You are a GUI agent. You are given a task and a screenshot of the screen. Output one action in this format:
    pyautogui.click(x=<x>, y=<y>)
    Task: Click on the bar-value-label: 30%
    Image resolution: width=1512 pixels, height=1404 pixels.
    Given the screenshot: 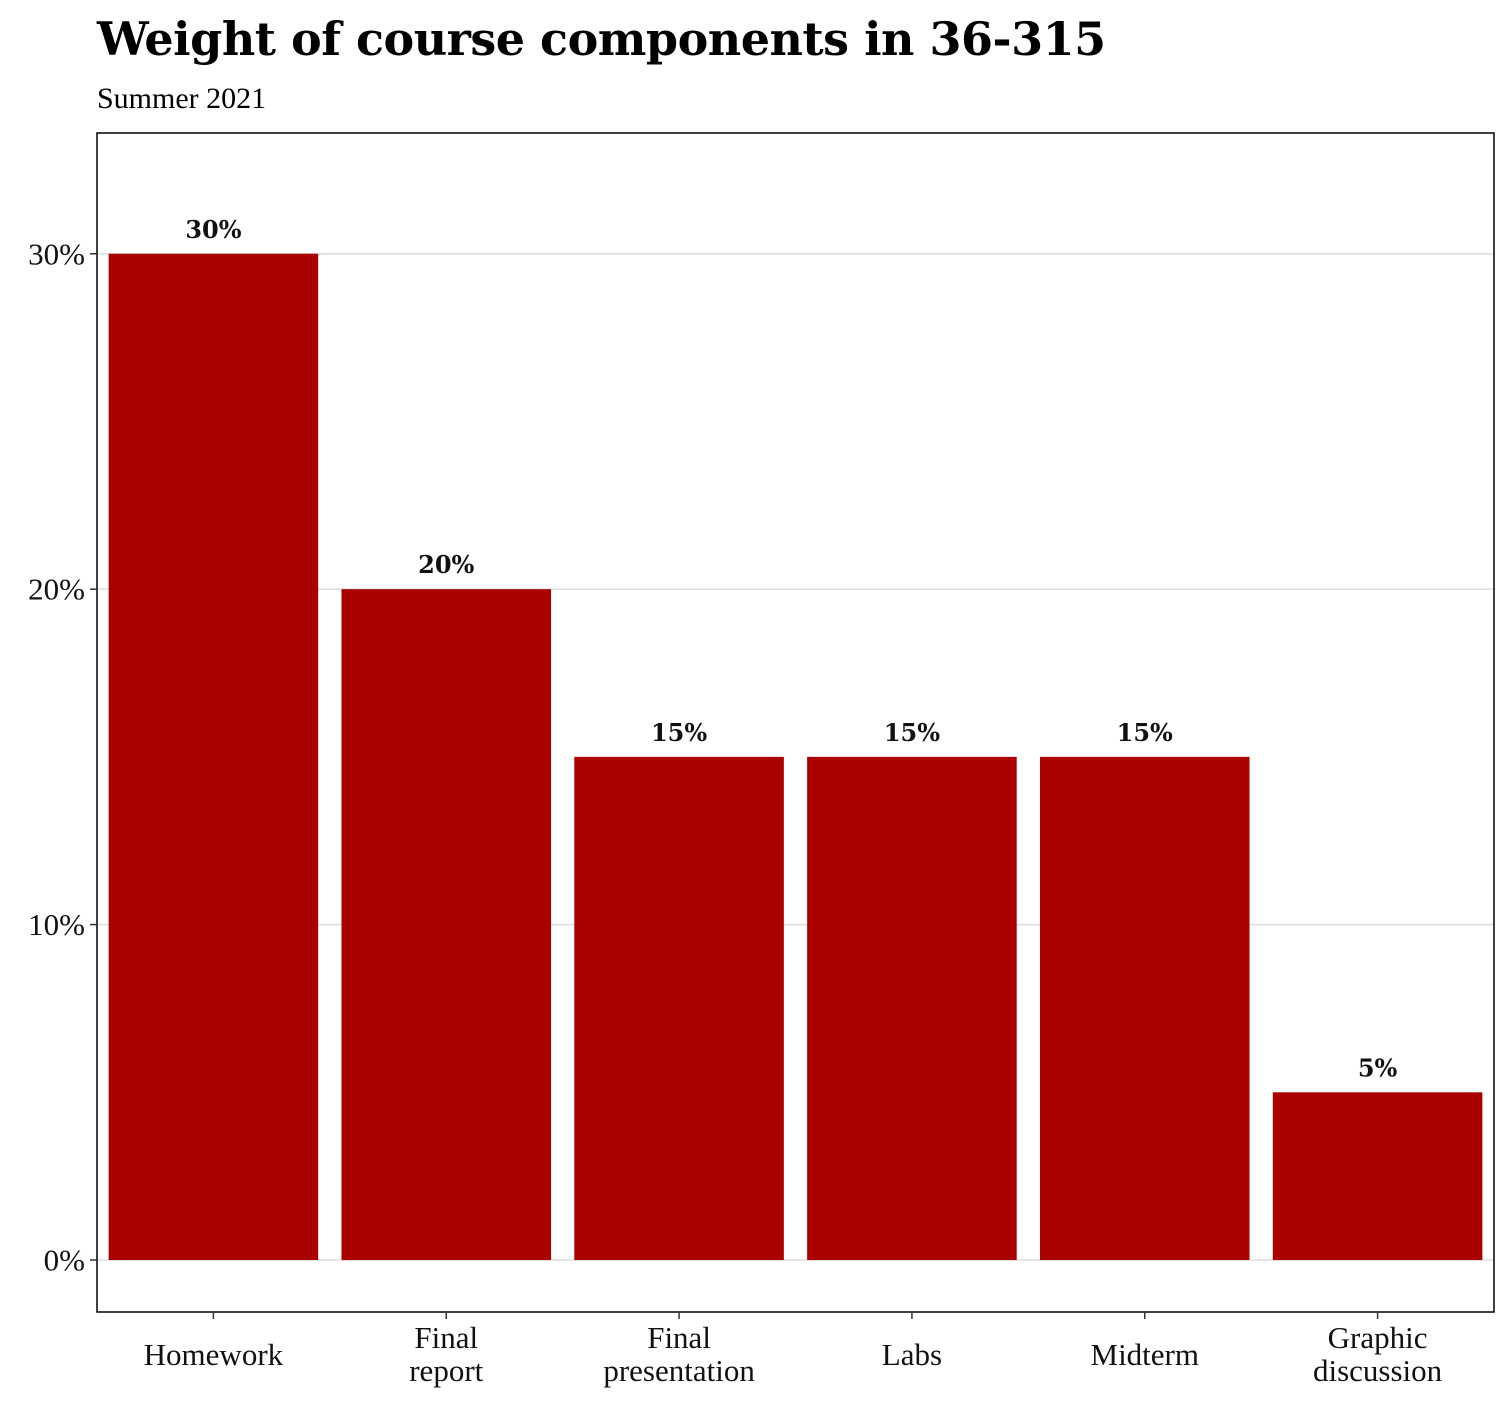 What is the action you would take?
    pyautogui.click(x=213, y=229)
    